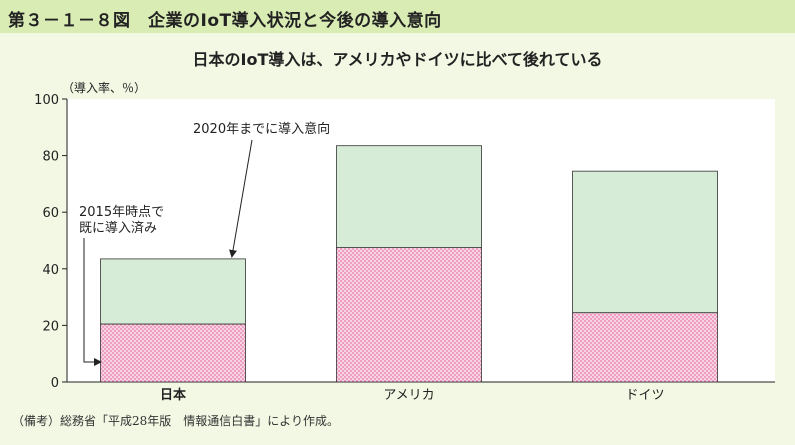 The width and height of the screenshot is (795, 445). What do you see at coordinates (173, 291) in the screenshot?
I see `bar-日本-series-2` at bounding box center [173, 291].